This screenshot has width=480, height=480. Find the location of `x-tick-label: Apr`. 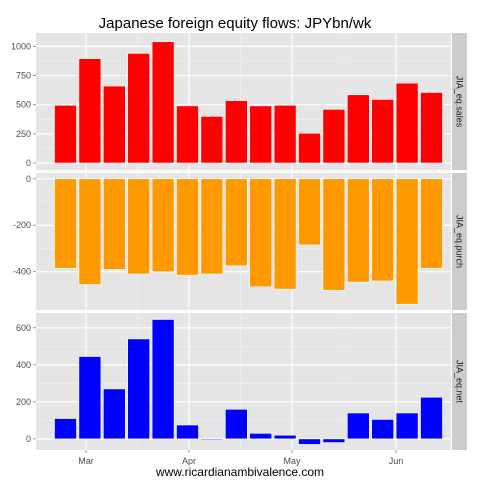

x-tick-label: Apr is located at coordinates (189, 461).